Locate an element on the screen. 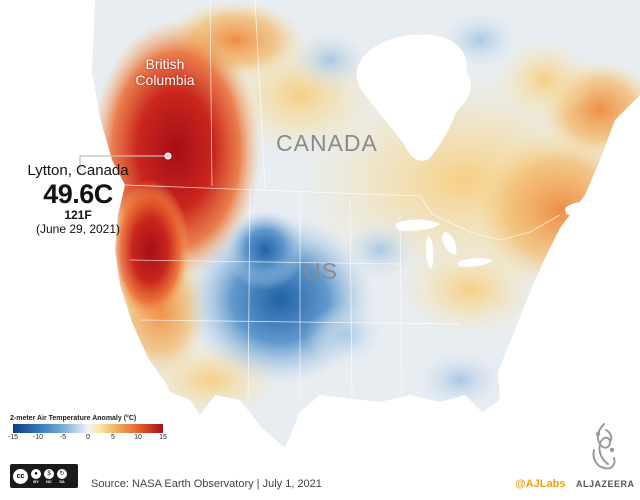  legend-tick-label: 0 is located at coordinates (88, 437).